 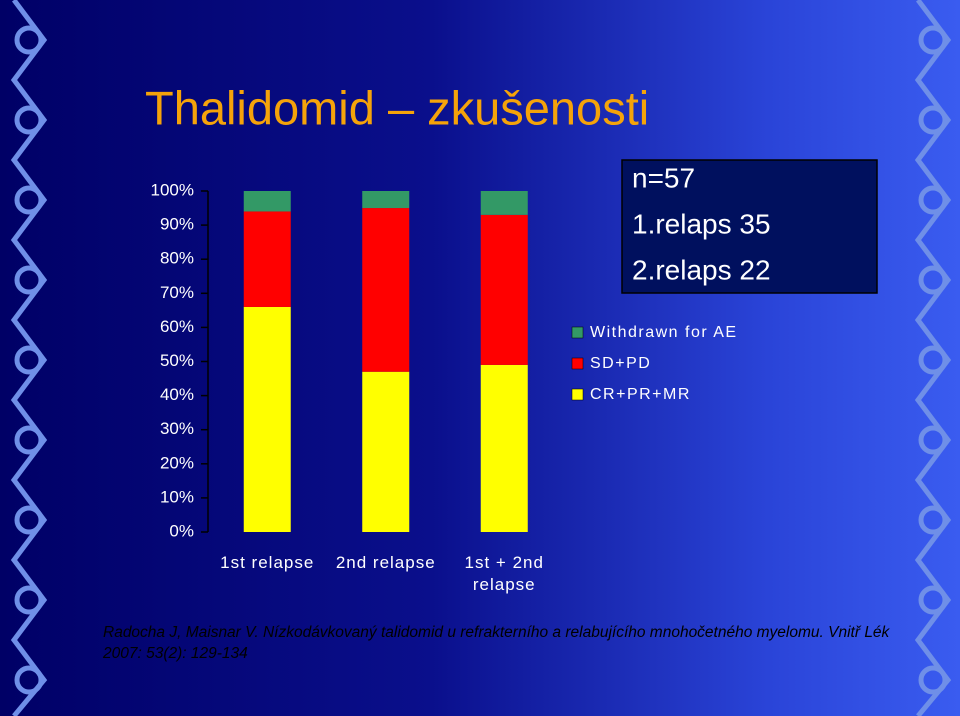 I want to click on annotation: 1.relaps 35, so click(x=701, y=223).